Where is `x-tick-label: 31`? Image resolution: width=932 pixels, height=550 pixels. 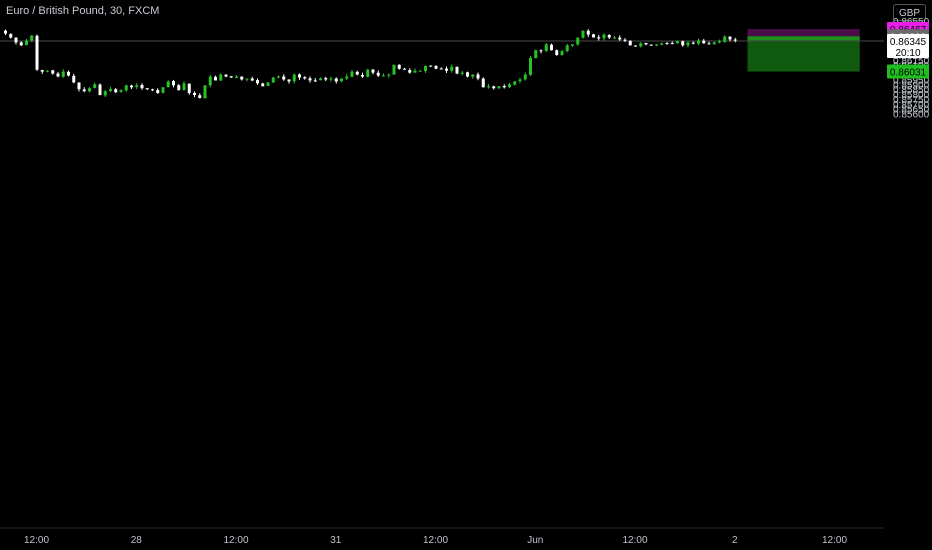 x-tick-label: 31 is located at coordinates (336, 540).